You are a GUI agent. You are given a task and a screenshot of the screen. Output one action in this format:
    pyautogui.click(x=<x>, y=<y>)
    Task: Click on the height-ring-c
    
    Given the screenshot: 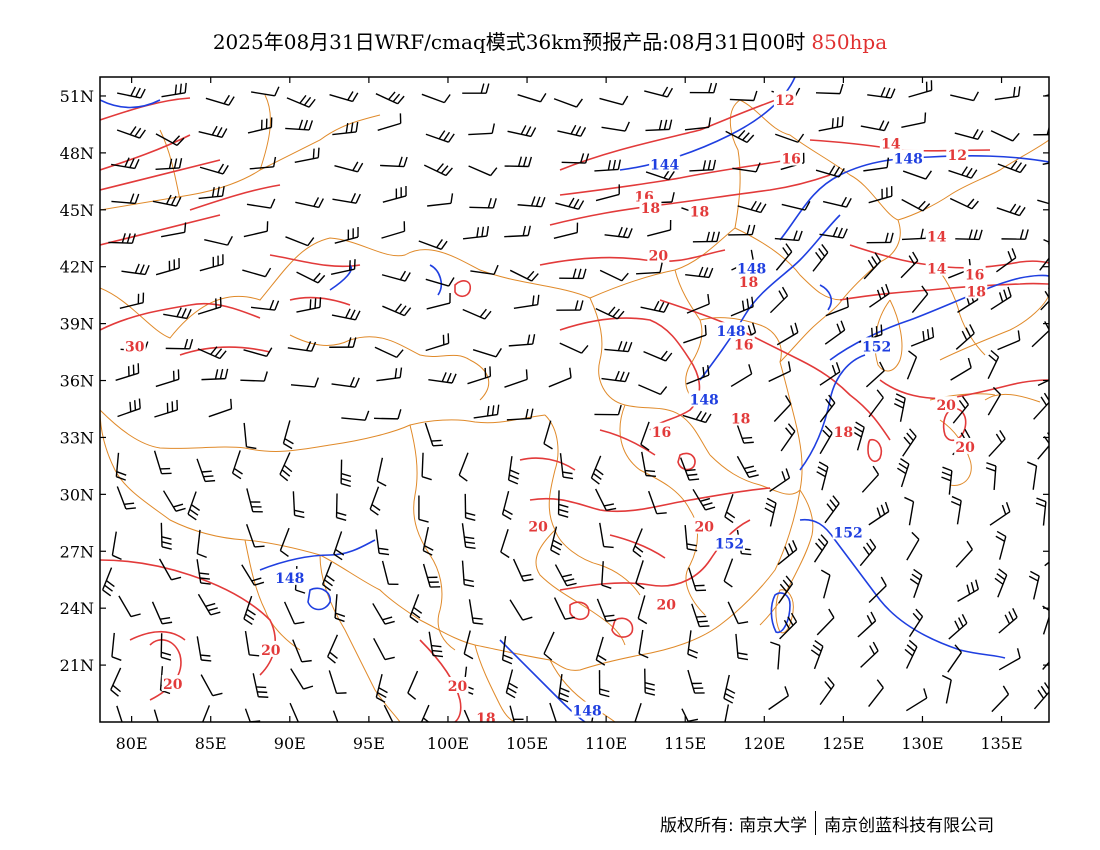 What is the action you would take?
    pyautogui.click(x=825, y=297)
    